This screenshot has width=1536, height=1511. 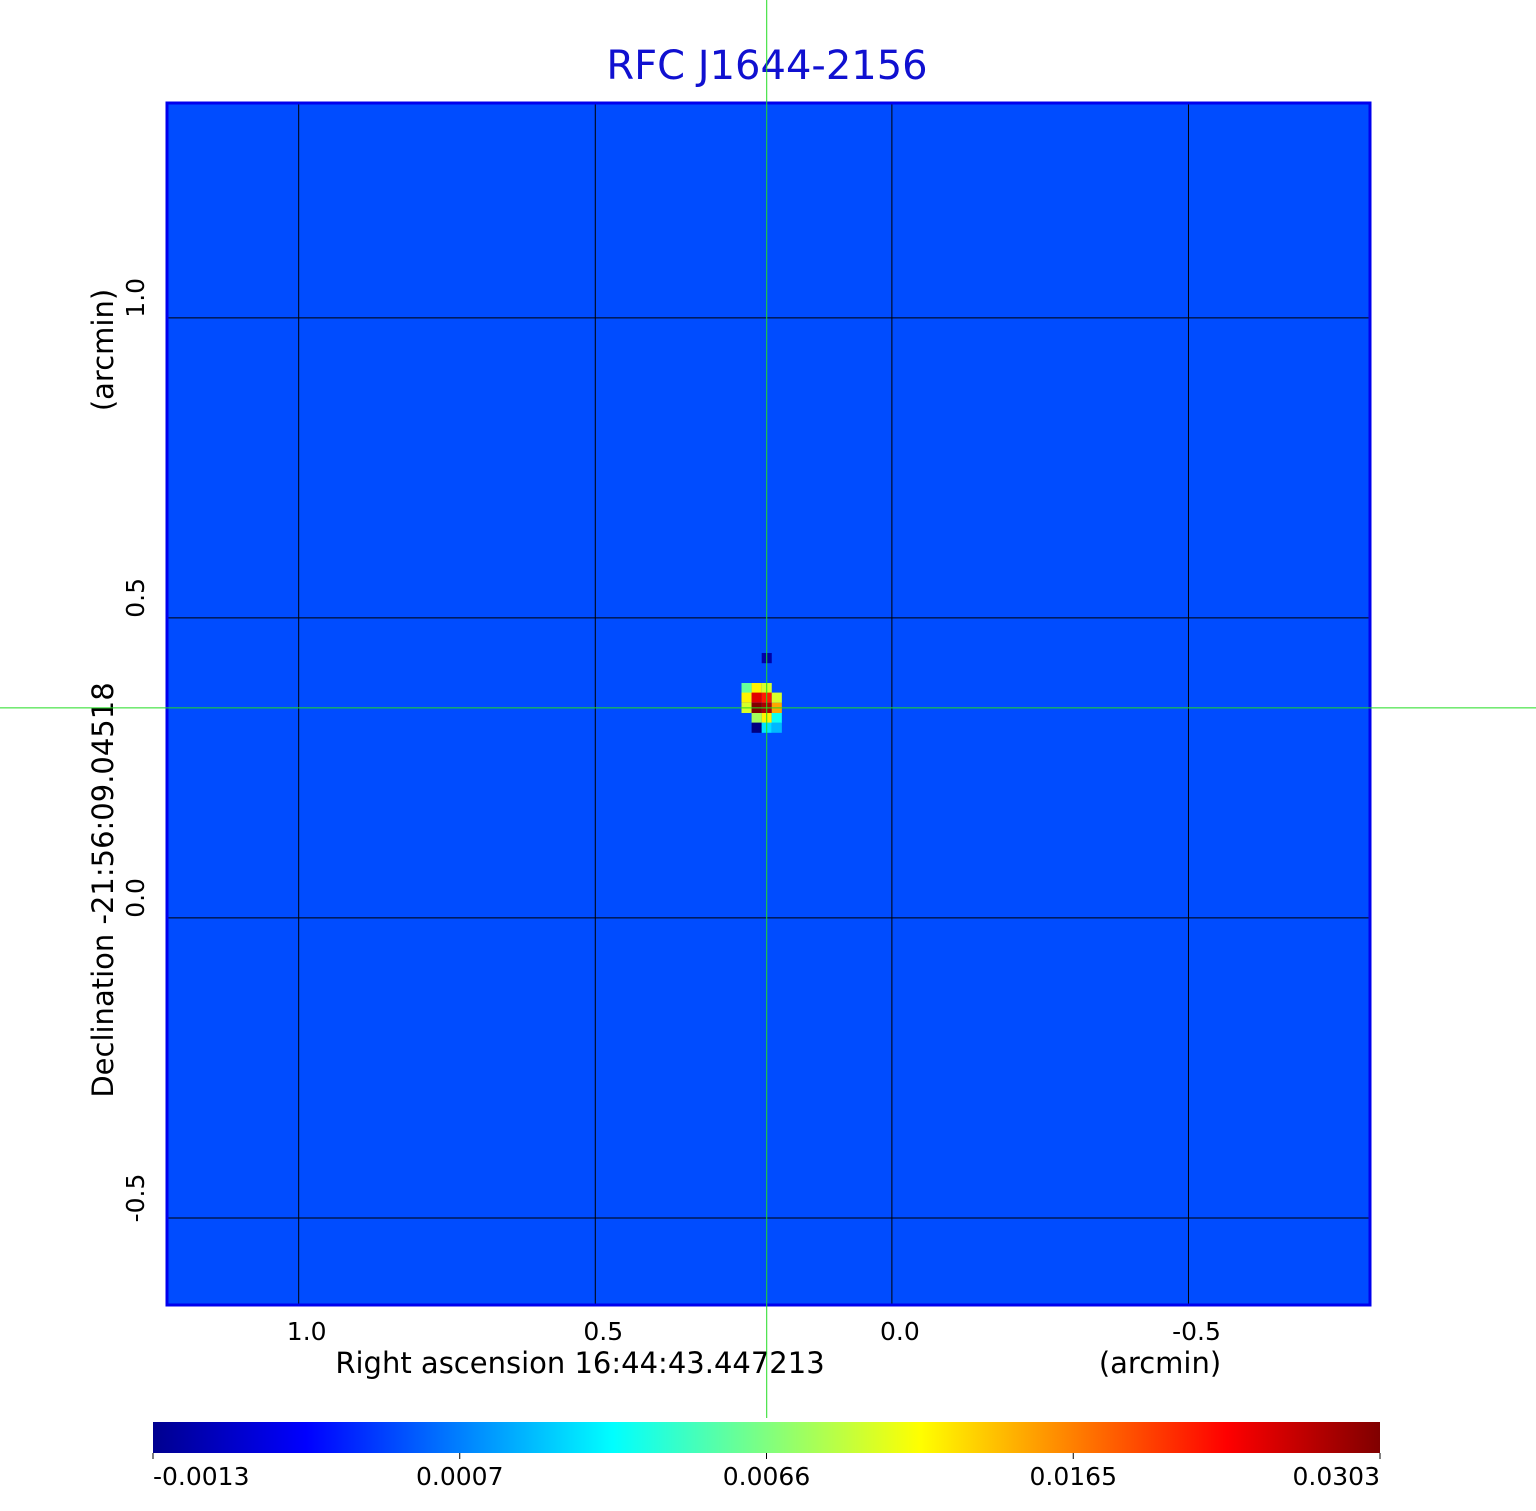 What do you see at coordinates (1160, 1363) in the screenshot?
I see `x-axis-unit: (arcmin)` at bounding box center [1160, 1363].